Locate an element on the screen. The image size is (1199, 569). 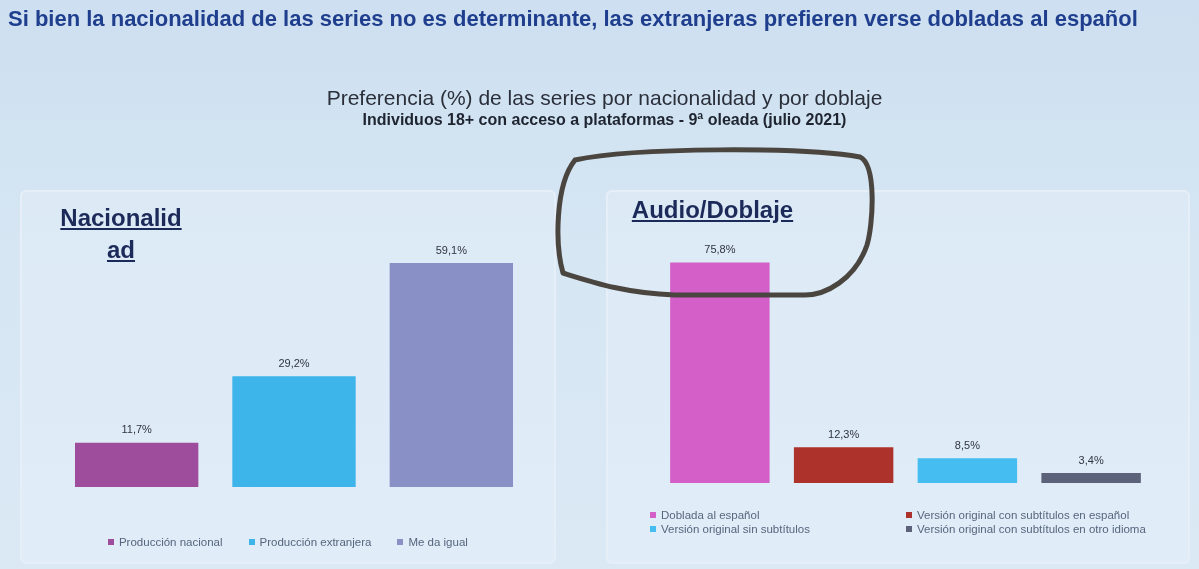
data-label: 29,2% is located at coordinates (294, 362).